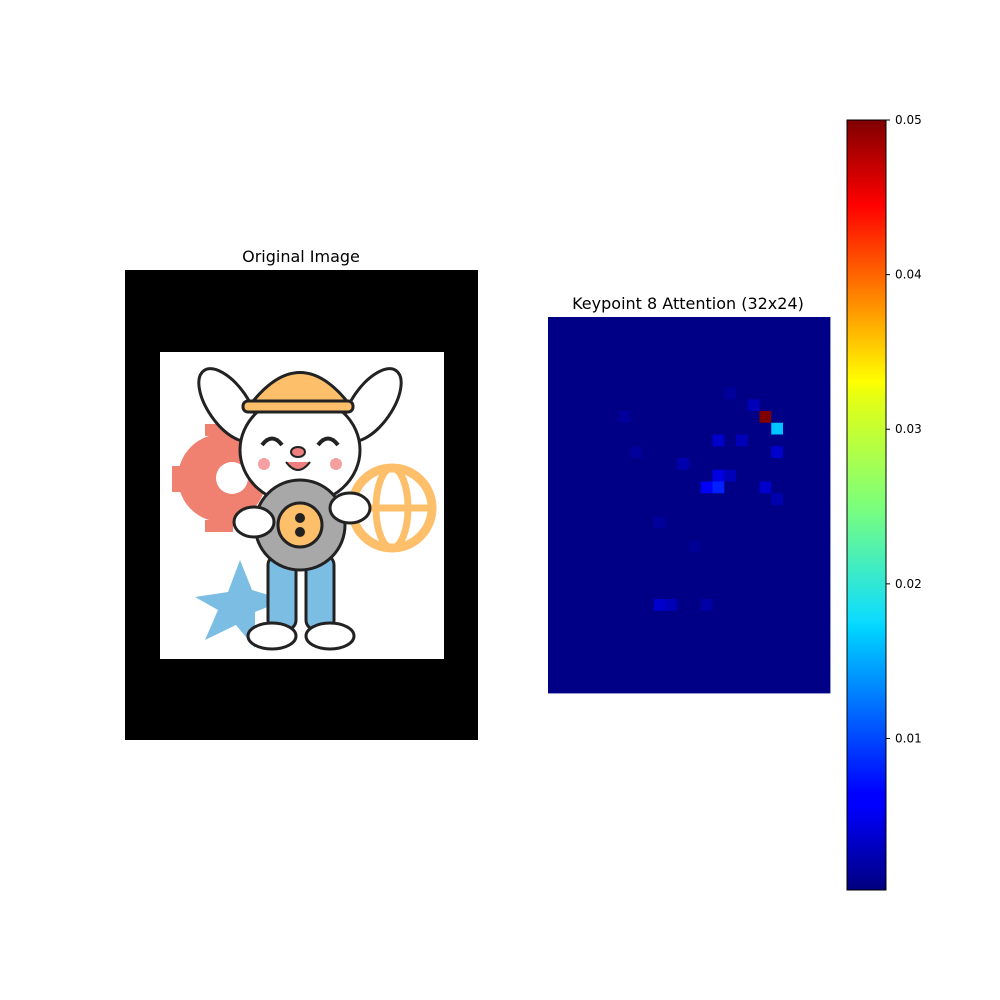  I want to click on colorbar: 0.01 0.02 0.03 0.04 0.05, so click(884, 502).